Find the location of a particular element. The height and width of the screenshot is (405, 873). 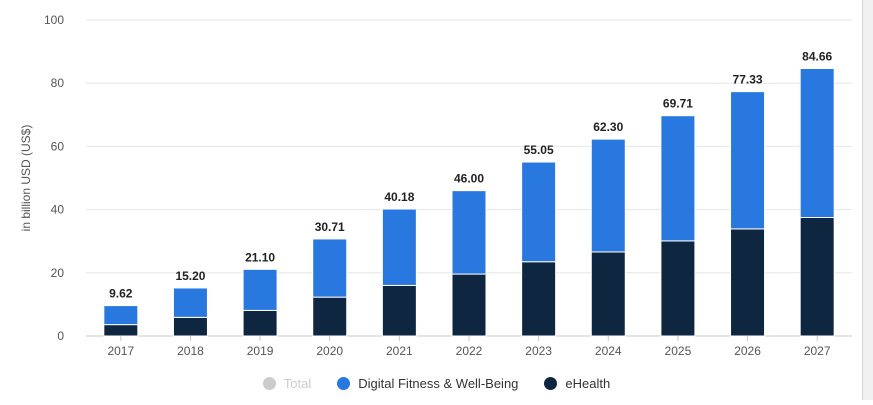

x-tick-label: 2022 is located at coordinates (469, 351).